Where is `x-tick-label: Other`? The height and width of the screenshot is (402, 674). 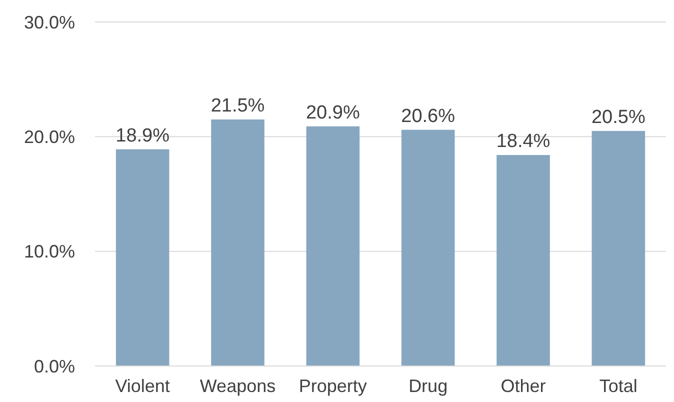 x-tick-label: Other is located at coordinates (523, 386).